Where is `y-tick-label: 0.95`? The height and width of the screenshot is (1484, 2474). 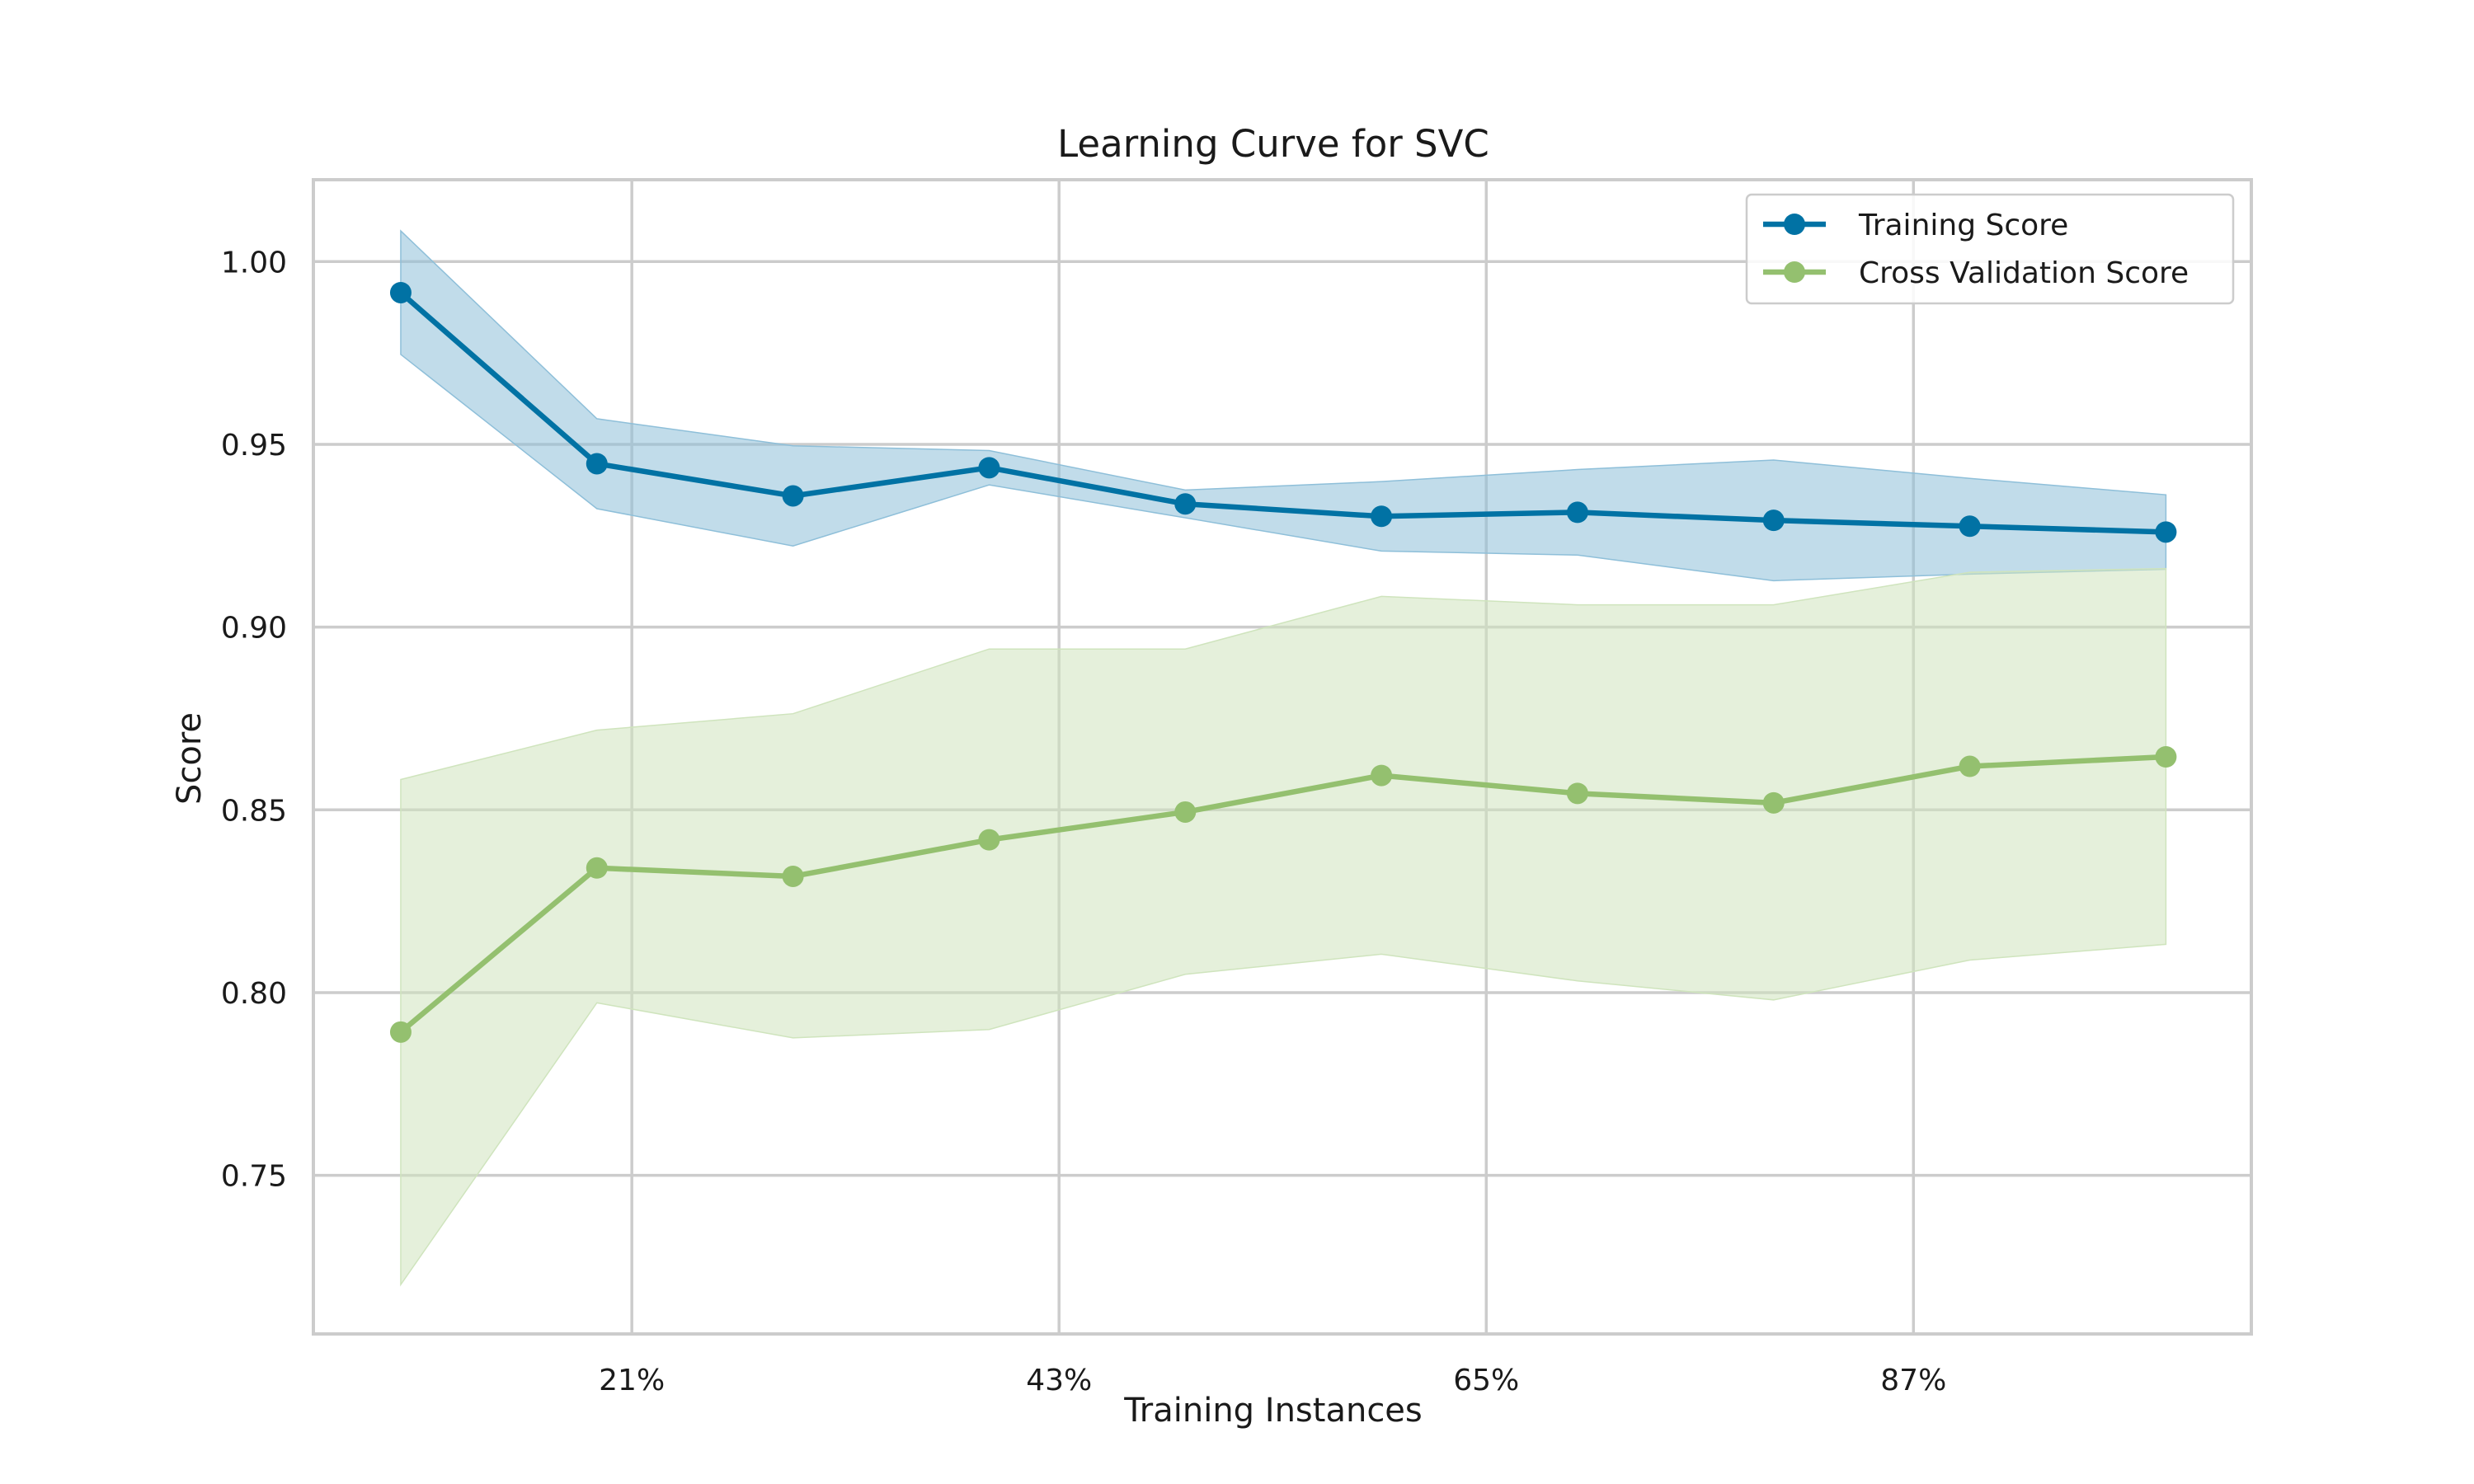 y-tick-label: 0.95 is located at coordinates (254, 446).